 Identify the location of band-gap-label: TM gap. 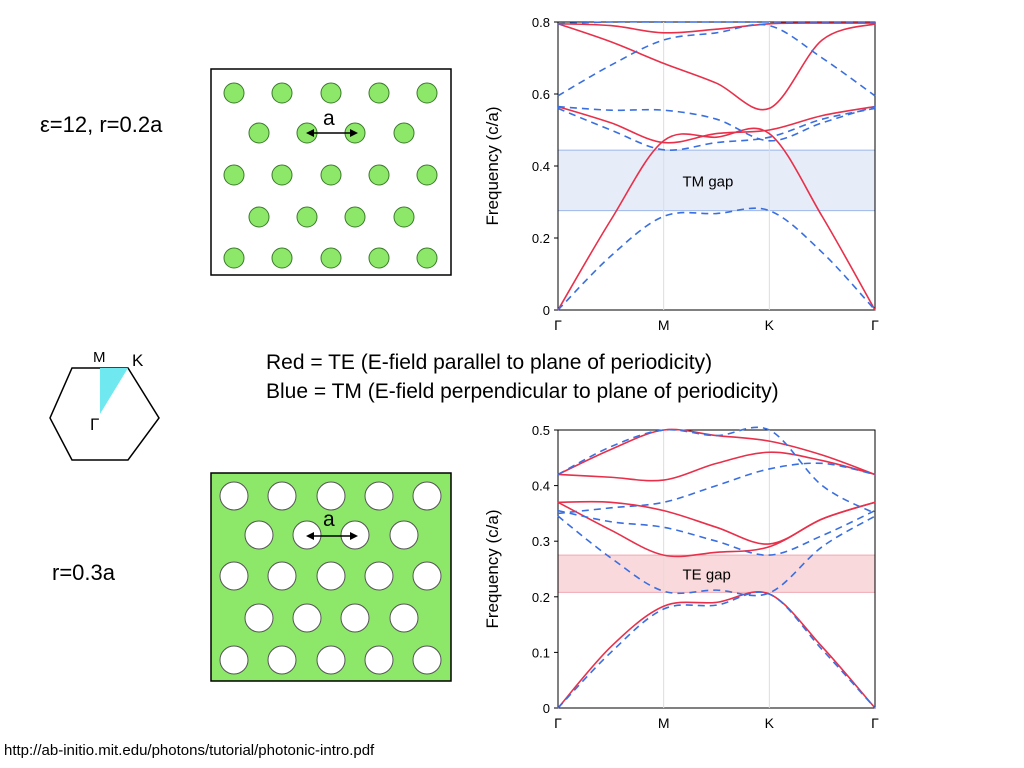
(708, 181).